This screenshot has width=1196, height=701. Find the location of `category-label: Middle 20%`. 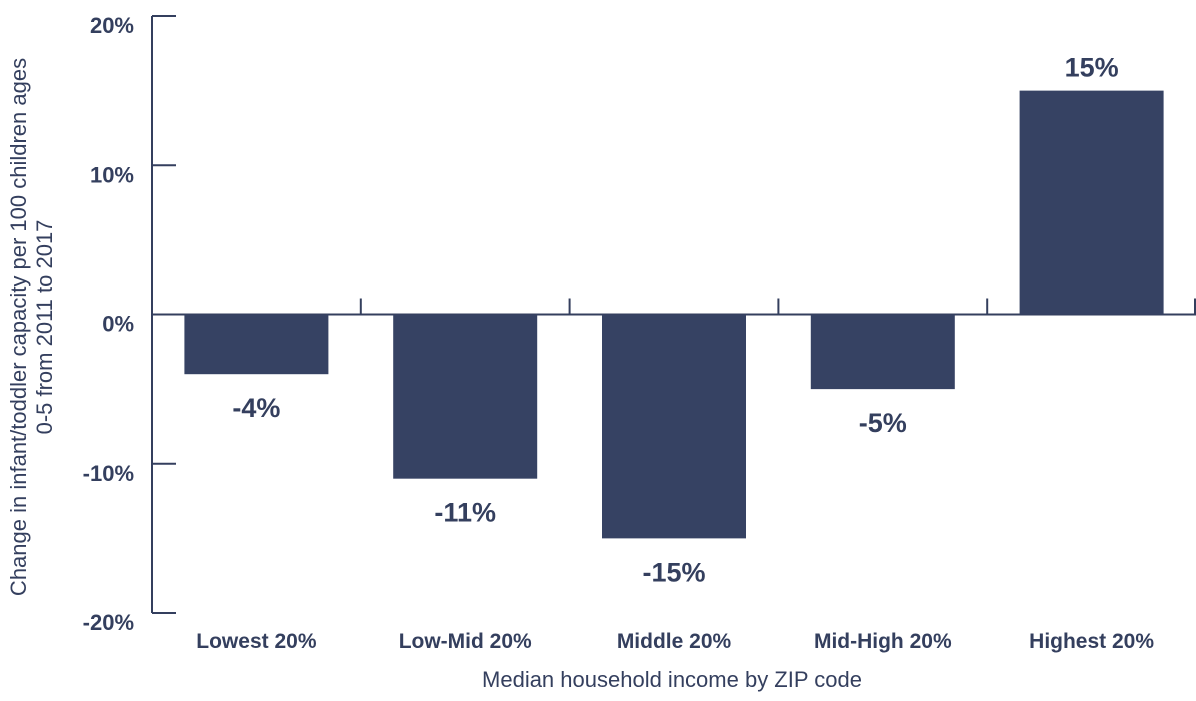

category-label: Middle 20% is located at coordinates (674, 641).